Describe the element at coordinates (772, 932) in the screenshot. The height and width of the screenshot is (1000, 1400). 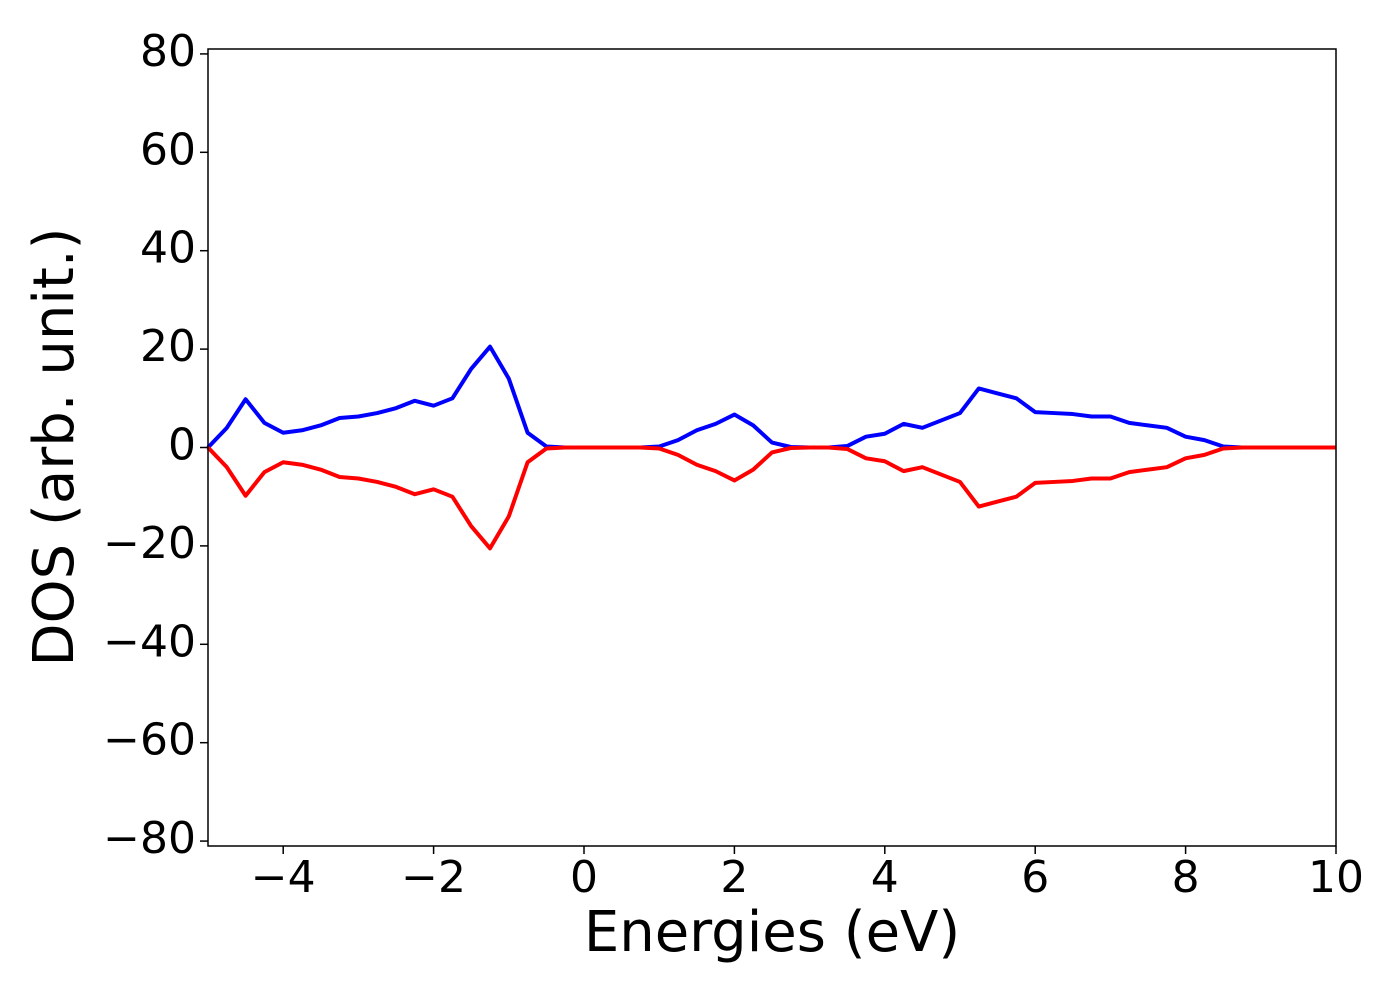
I see `x-axis-label: Energies (eV)` at that location.